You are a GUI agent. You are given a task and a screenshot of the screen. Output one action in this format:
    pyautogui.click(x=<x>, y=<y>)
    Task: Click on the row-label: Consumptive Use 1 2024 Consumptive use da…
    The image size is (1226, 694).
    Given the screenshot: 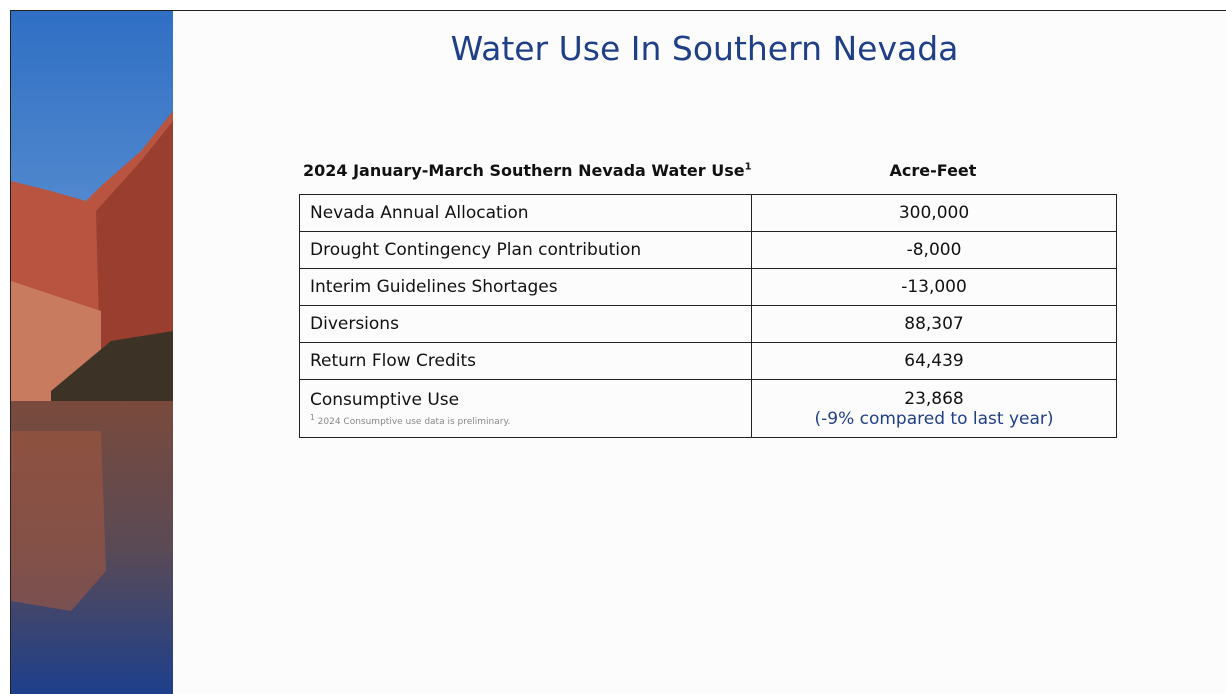 What is the action you would take?
    pyautogui.click(x=525, y=408)
    